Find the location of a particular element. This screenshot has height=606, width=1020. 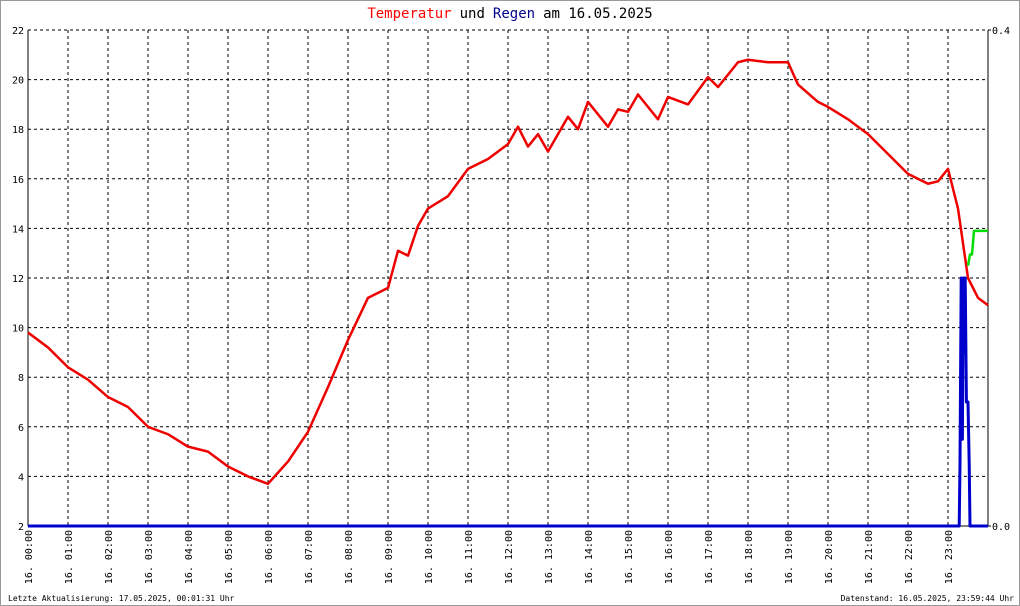

y-tick-label: 16 is located at coordinates (18, 180).